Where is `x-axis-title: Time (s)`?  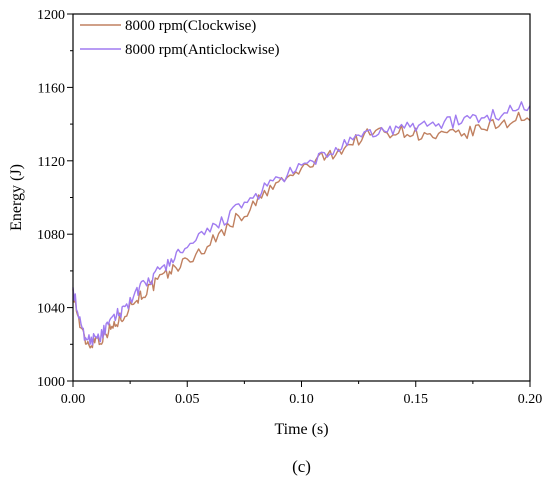
x-axis-title: Time (s) is located at coordinates (301, 429).